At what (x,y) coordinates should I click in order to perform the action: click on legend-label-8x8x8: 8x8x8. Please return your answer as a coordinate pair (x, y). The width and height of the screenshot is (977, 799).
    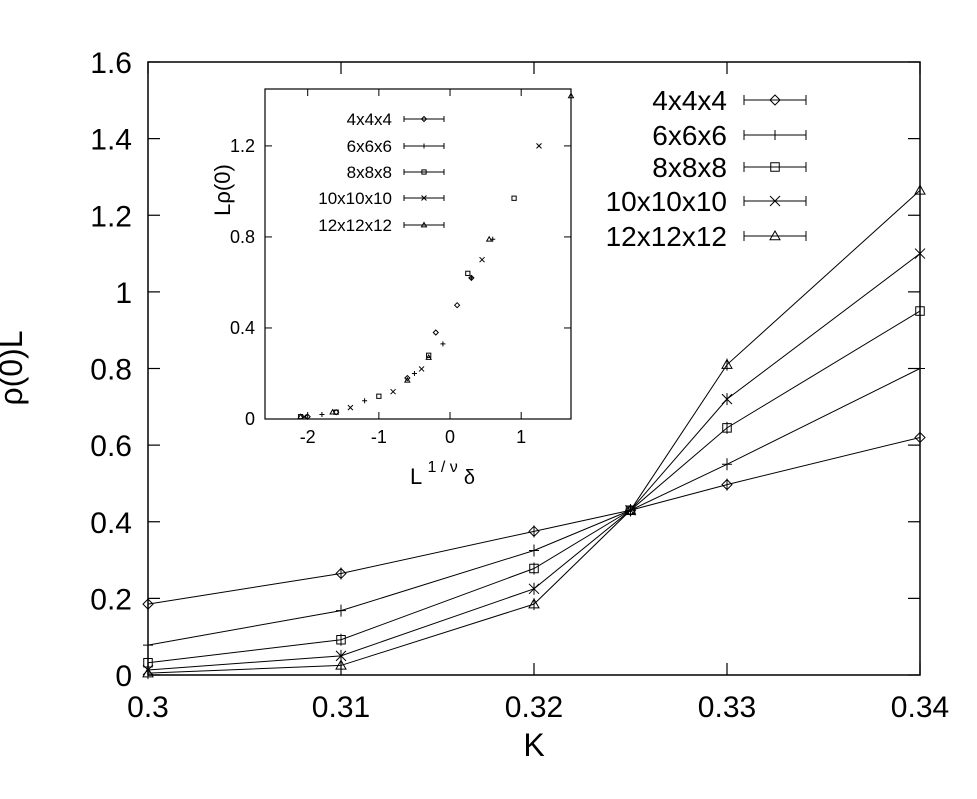
    Looking at the image, I should click on (689, 167).